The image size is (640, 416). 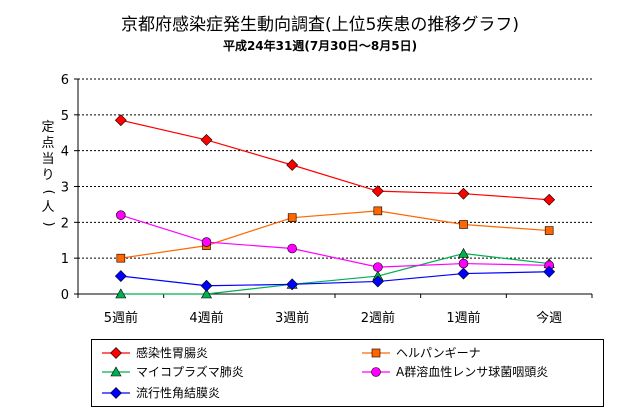 What do you see at coordinates (65, 80) in the screenshot?
I see `y-tick-label: 6` at bounding box center [65, 80].